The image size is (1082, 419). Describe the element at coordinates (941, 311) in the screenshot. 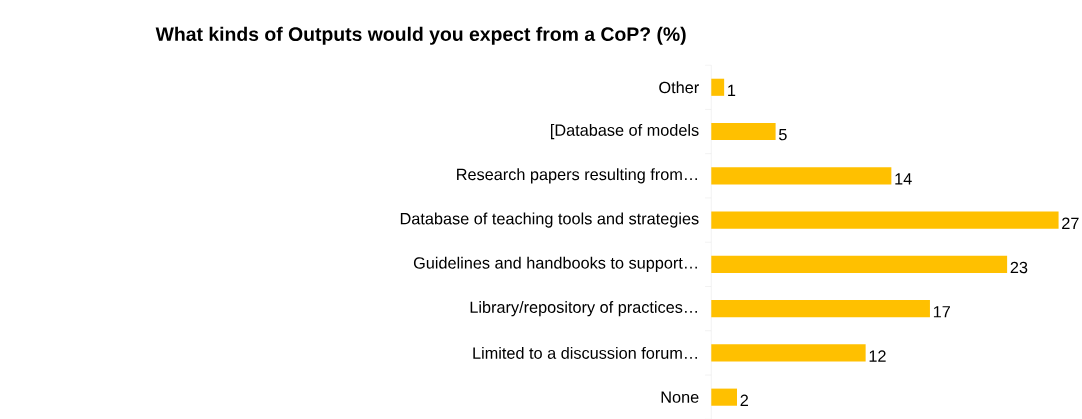

I see `data-label: 17` at that location.